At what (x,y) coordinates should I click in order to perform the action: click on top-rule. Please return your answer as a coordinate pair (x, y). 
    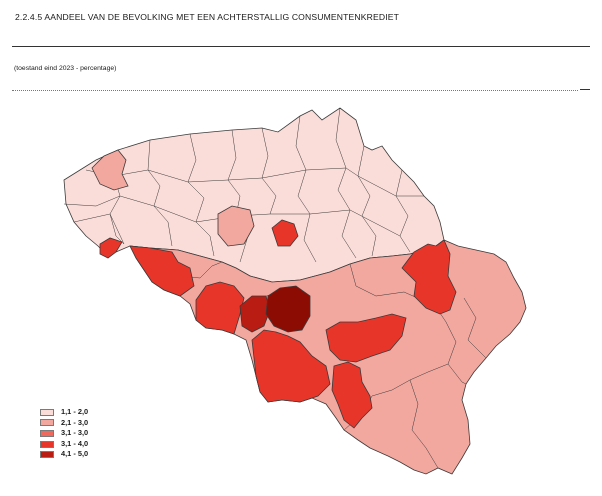
    Looking at the image, I should click on (301, 46).